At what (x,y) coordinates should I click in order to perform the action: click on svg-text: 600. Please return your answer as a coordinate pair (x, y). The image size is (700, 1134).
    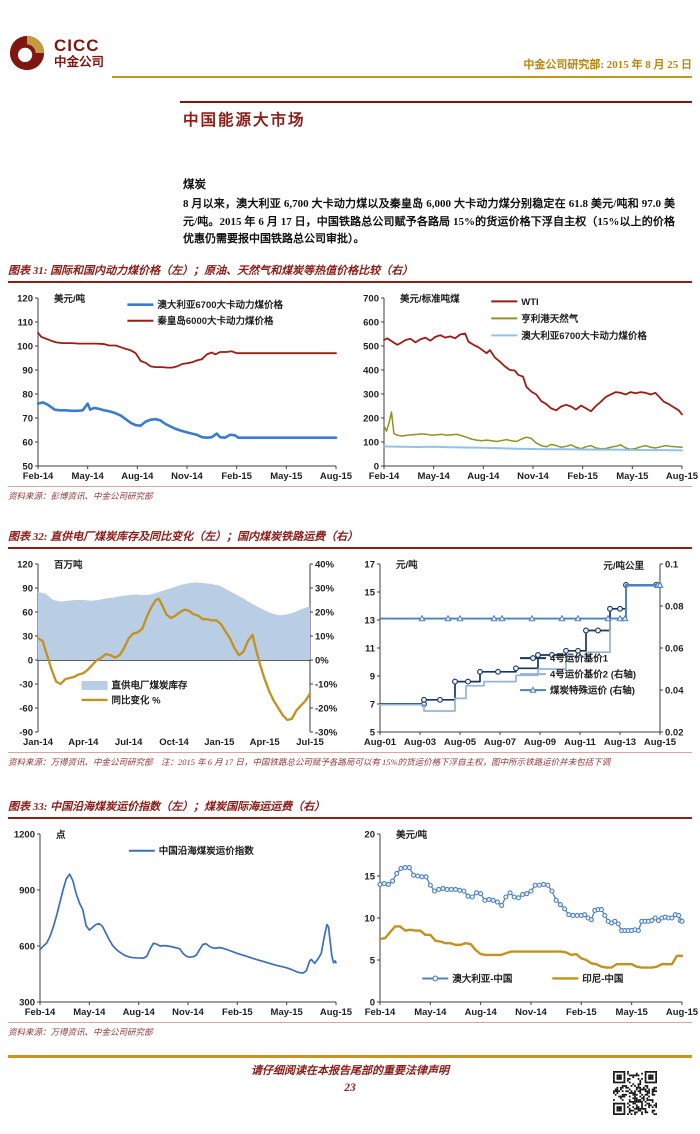
    Looking at the image, I should click on (371, 322).